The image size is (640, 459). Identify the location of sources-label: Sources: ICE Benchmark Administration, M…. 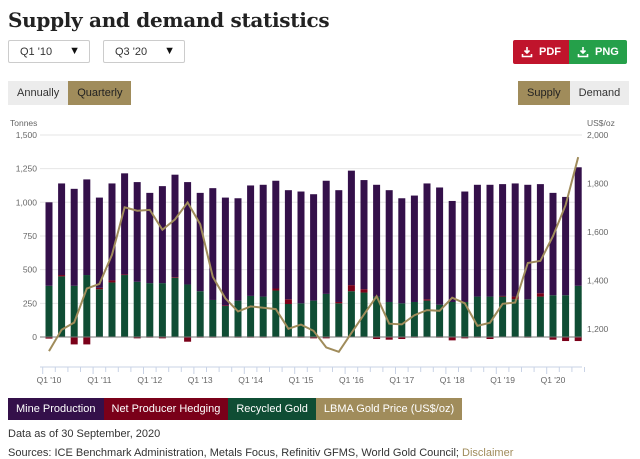
(235, 453).